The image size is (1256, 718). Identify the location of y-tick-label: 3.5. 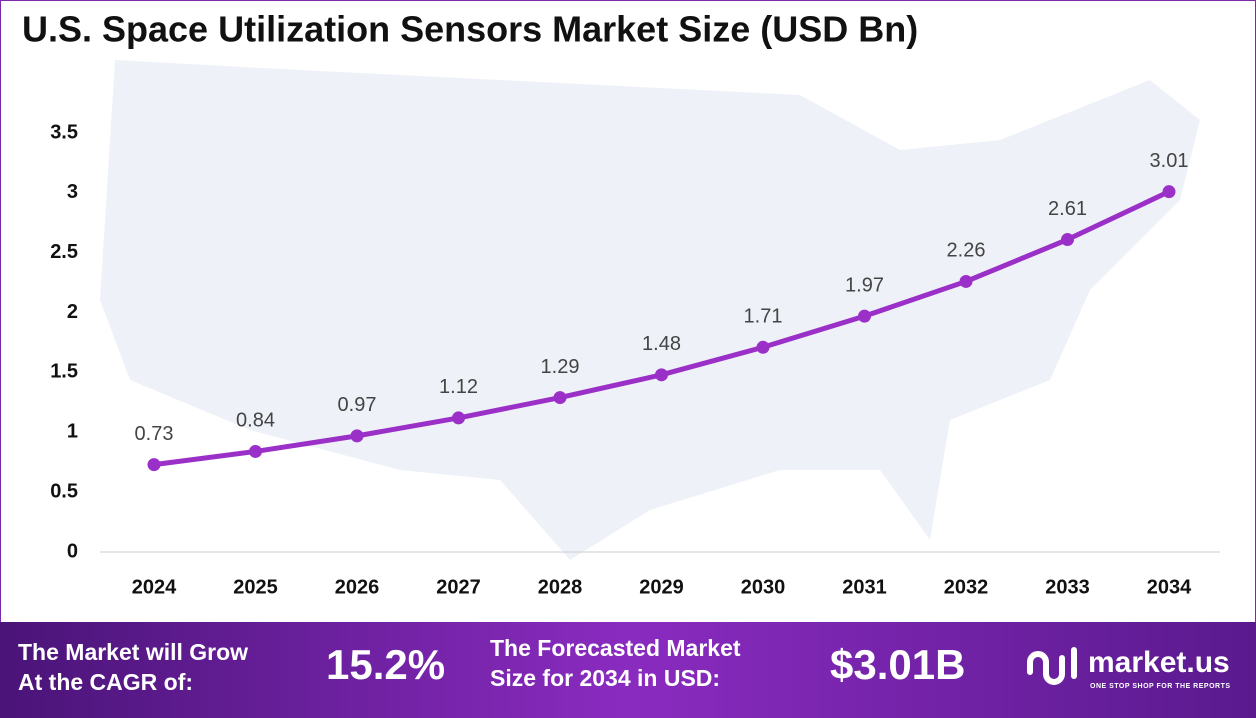
(64, 132).